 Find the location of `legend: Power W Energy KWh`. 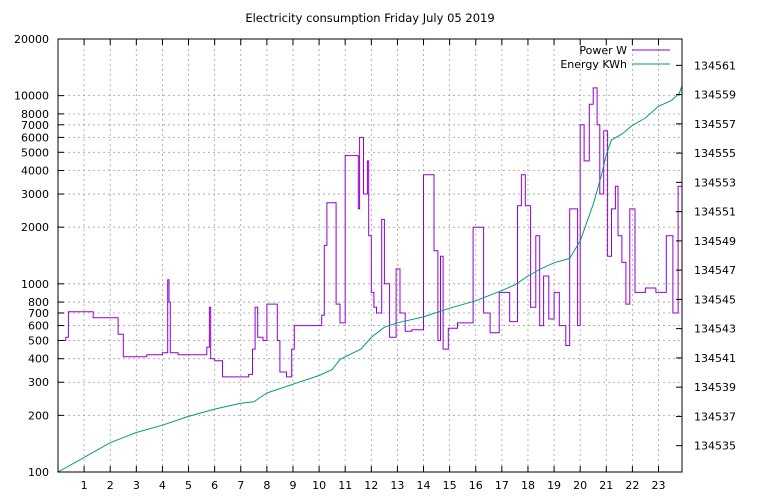

legend: Power W Energy KWh is located at coordinates (615, 57).